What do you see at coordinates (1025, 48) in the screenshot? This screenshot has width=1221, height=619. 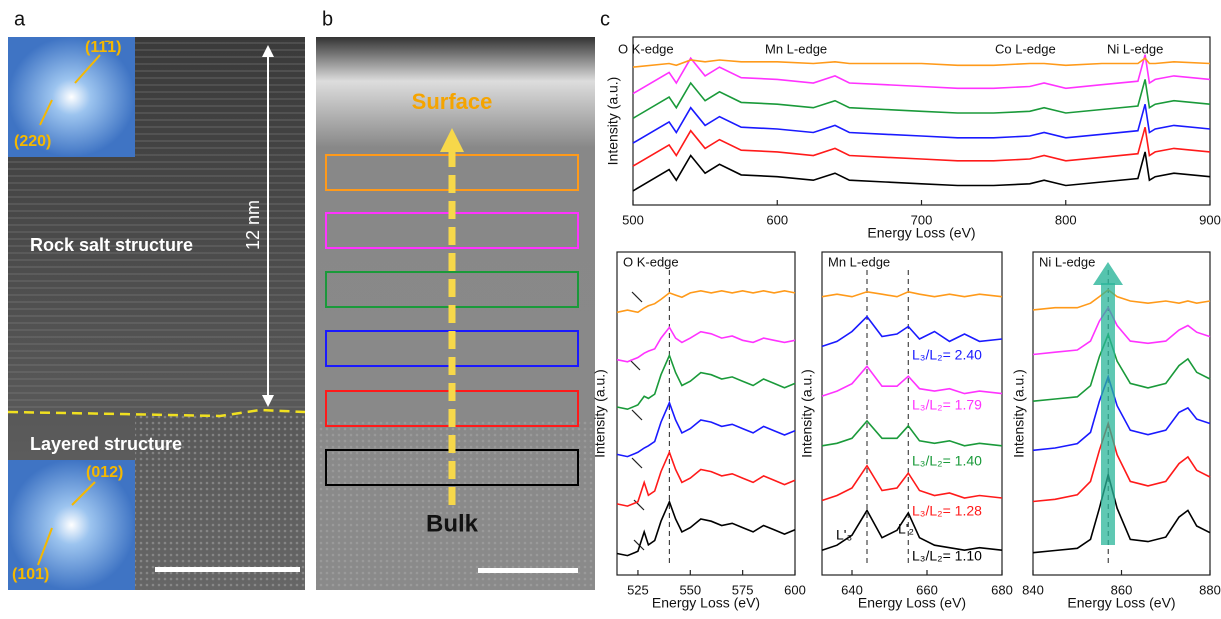 I see `edge-label: Co L-edge` at bounding box center [1025, 48].